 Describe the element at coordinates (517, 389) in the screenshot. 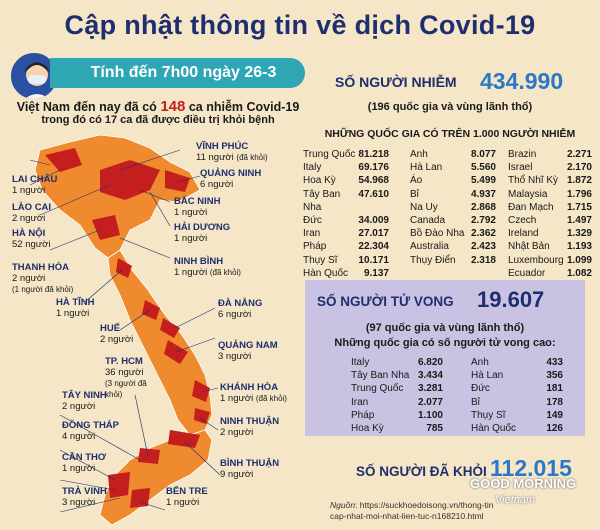

I see `table-row: Đức 181` at that location.